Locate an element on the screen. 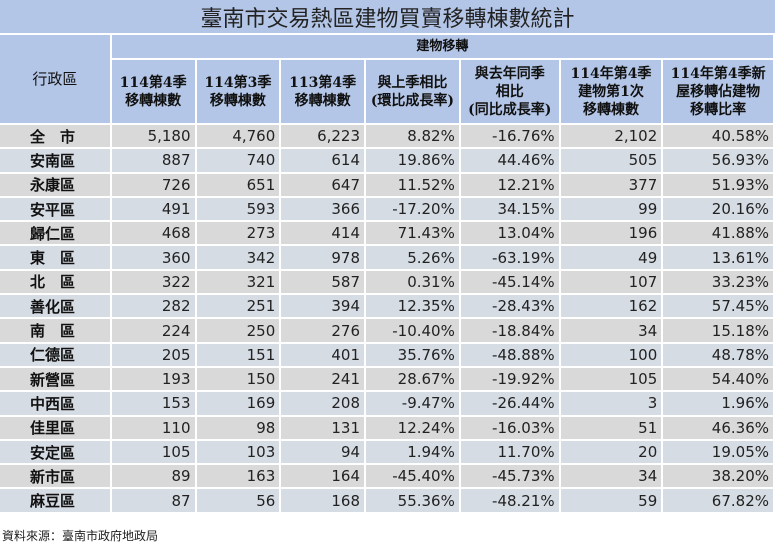  q4-113-cell: 394 is located at coordinates (323, 306).